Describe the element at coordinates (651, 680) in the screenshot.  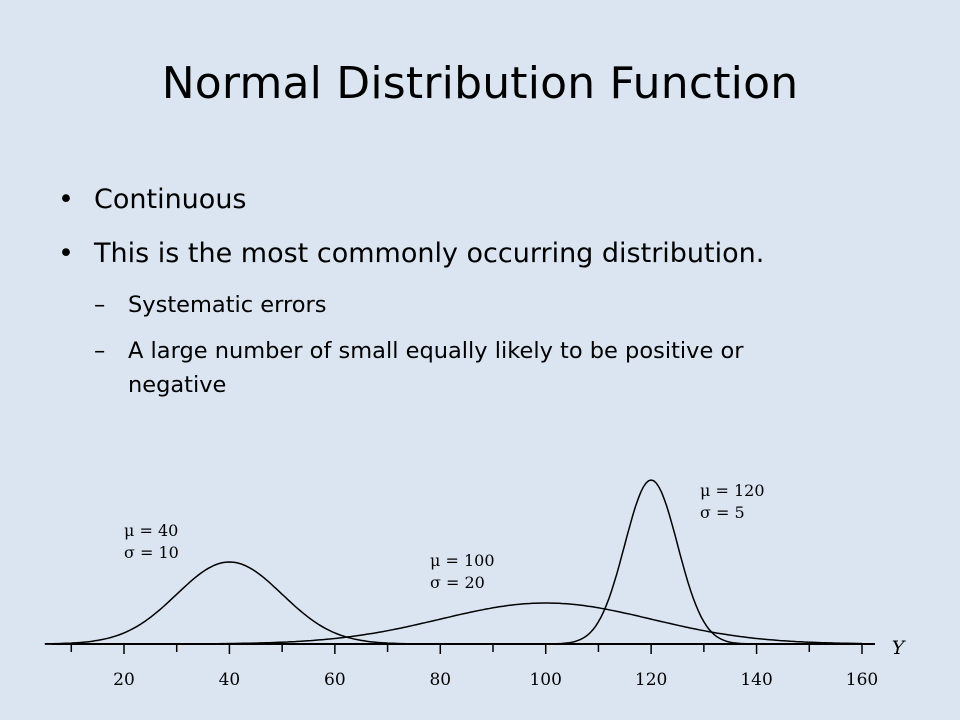
I see `x-tick-label-120: 120` at that location.